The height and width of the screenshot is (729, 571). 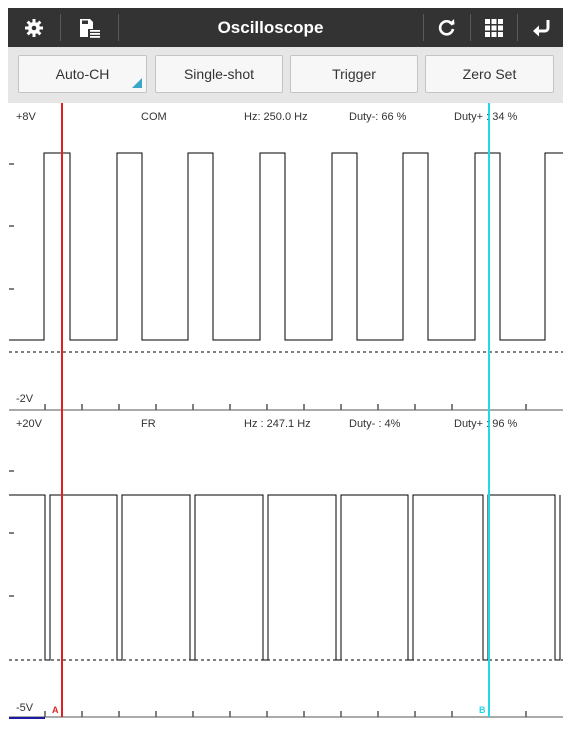 I want to click on grid-button, so click(x=494, y=27).